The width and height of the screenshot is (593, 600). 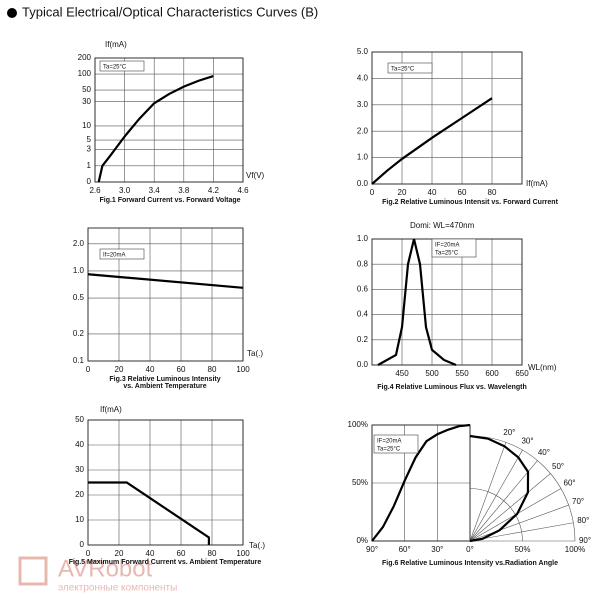 What do you see at coordinates (522, 549) in the screenshot?
I see `r-tick-label: 50%` at bounding box center [522, 549].